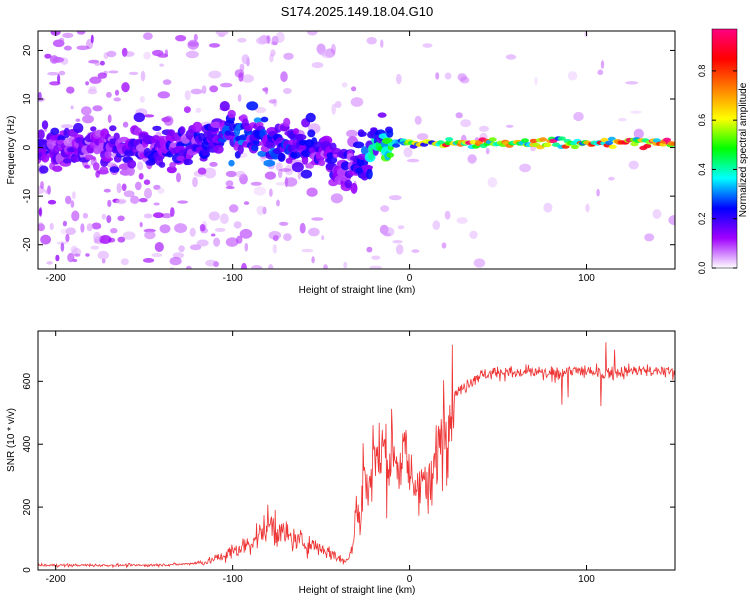  I want to click on snr-x-axis-label: Height of straight line (km), so click(357, 590).